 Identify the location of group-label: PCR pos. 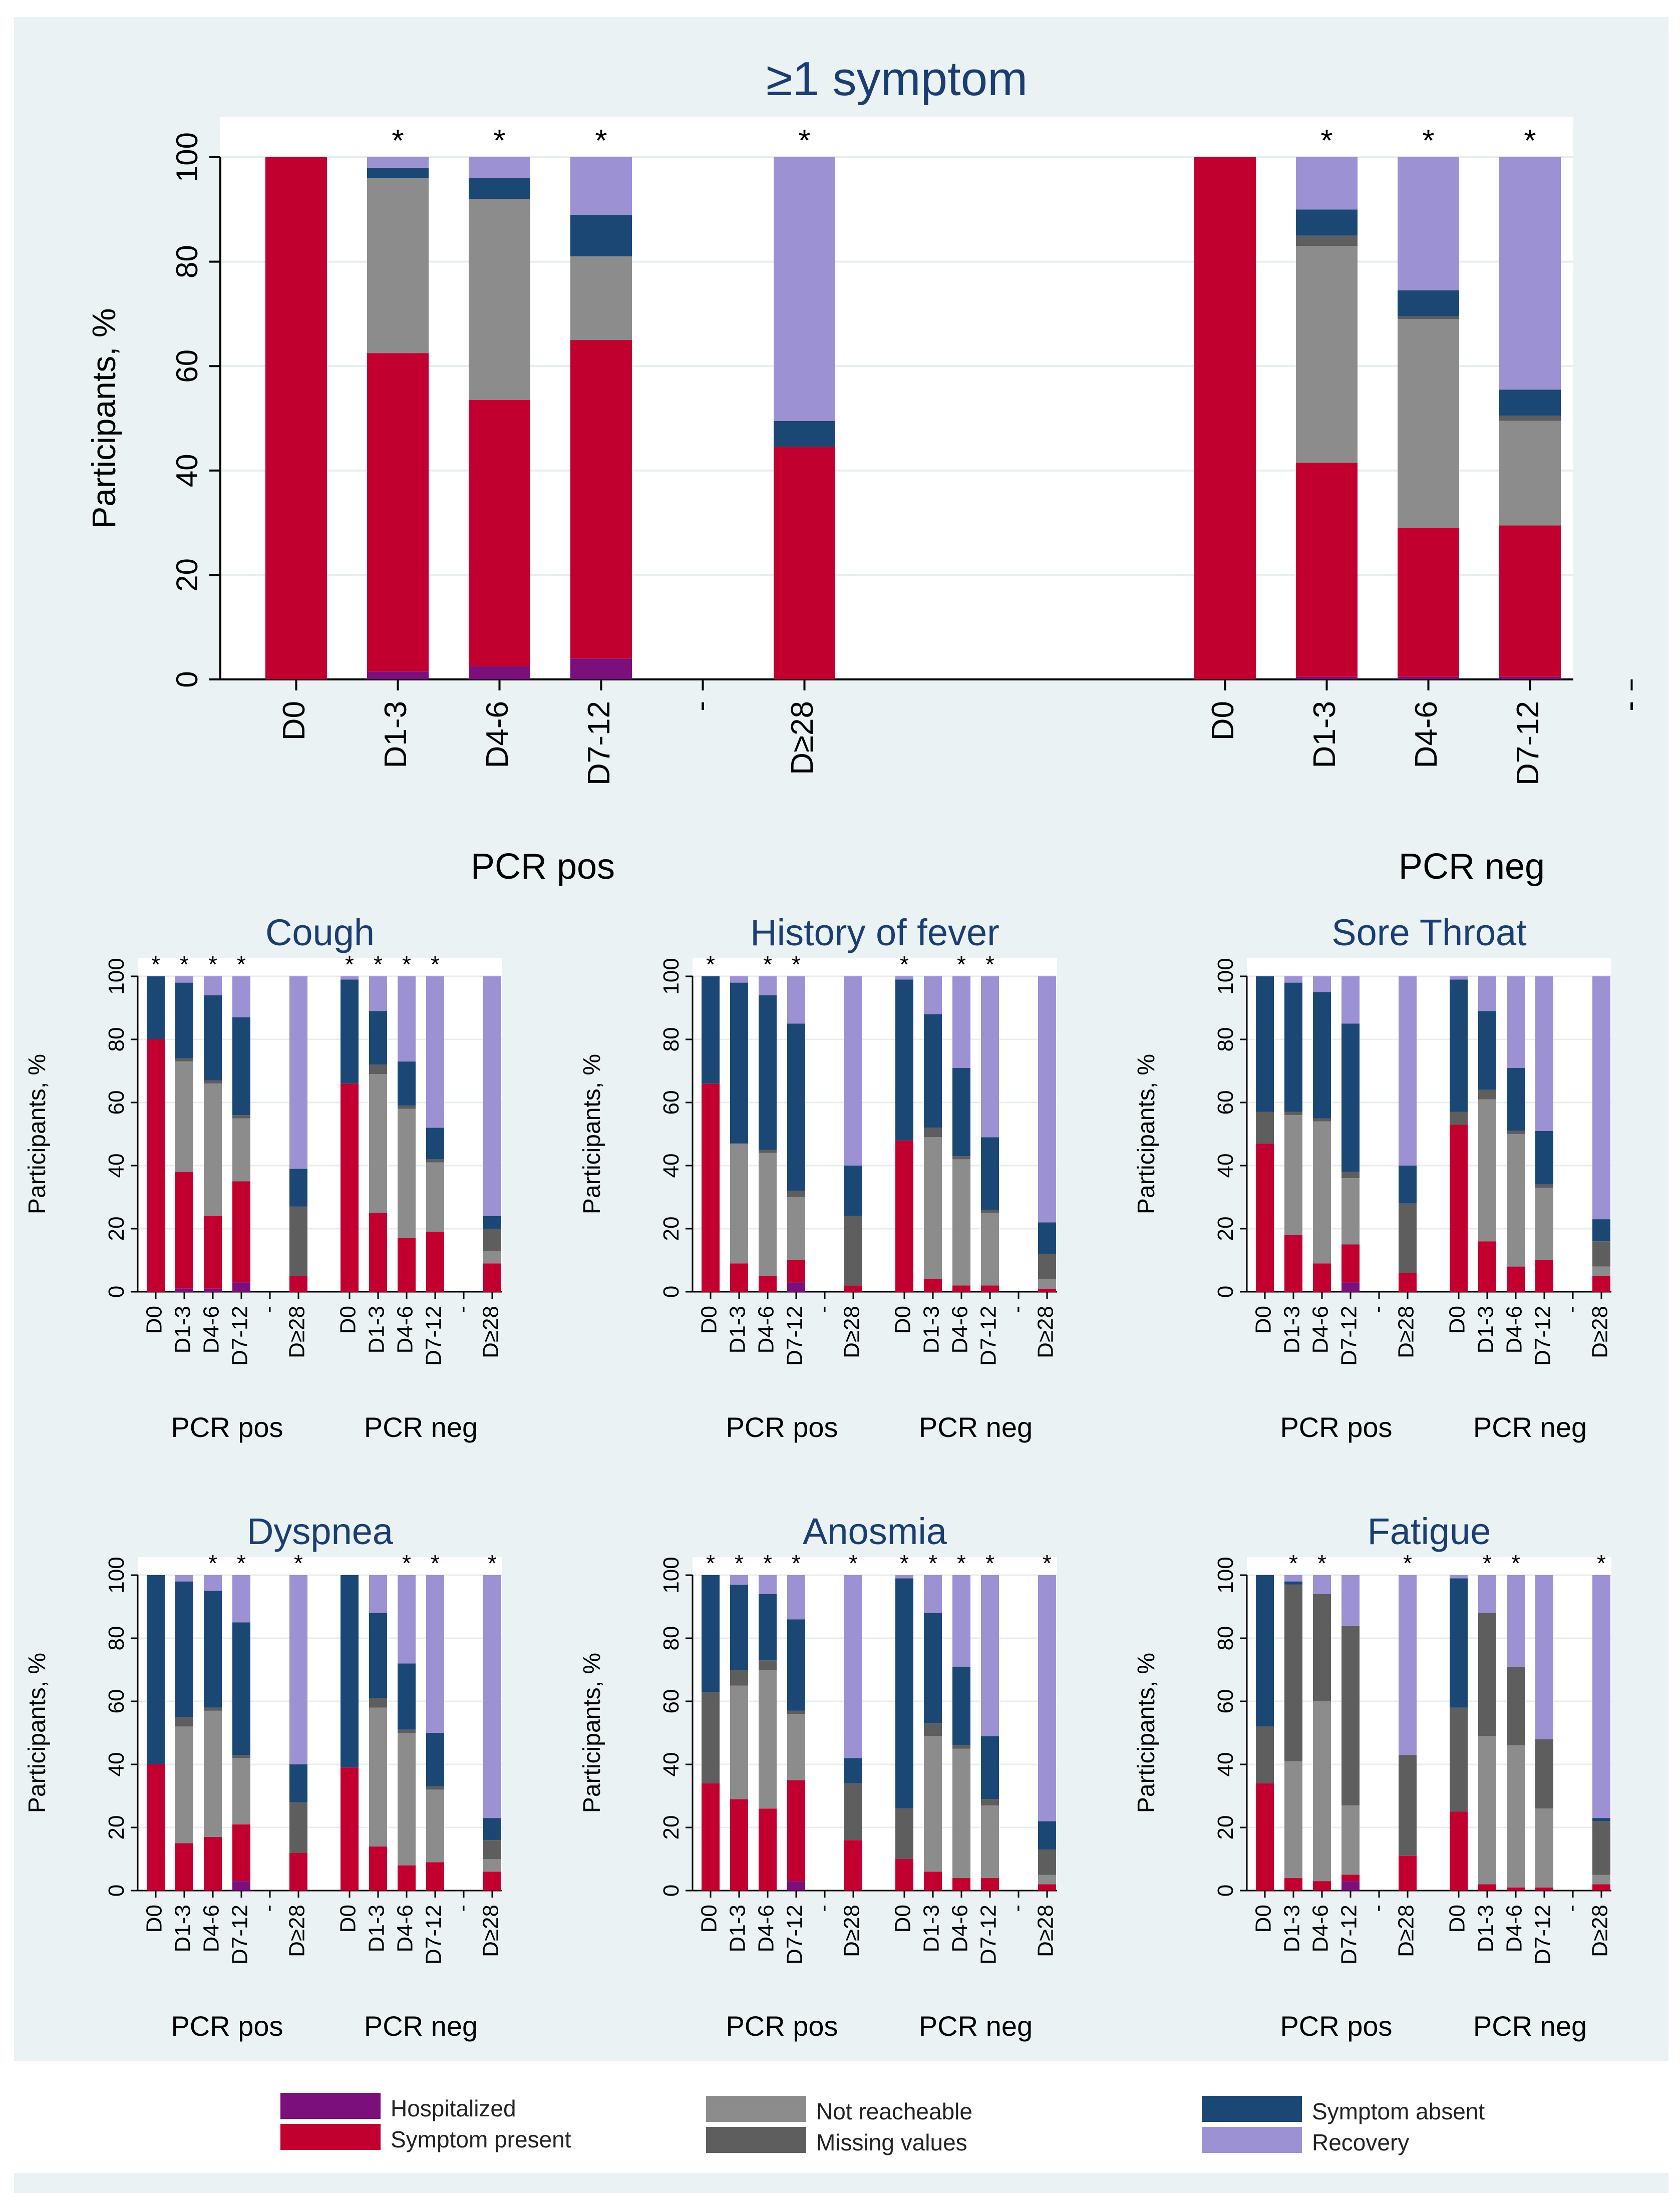
(227, 1427).